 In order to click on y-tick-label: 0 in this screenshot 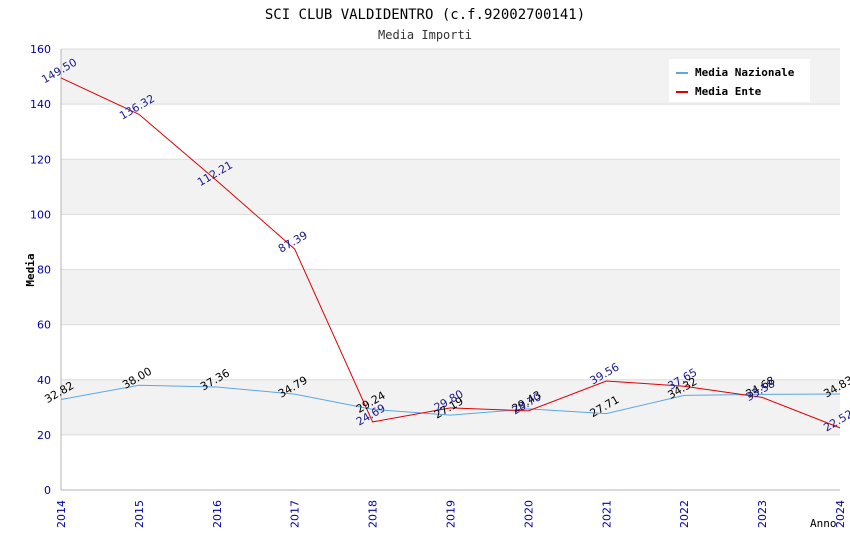, I will do `click(47, 490)`.